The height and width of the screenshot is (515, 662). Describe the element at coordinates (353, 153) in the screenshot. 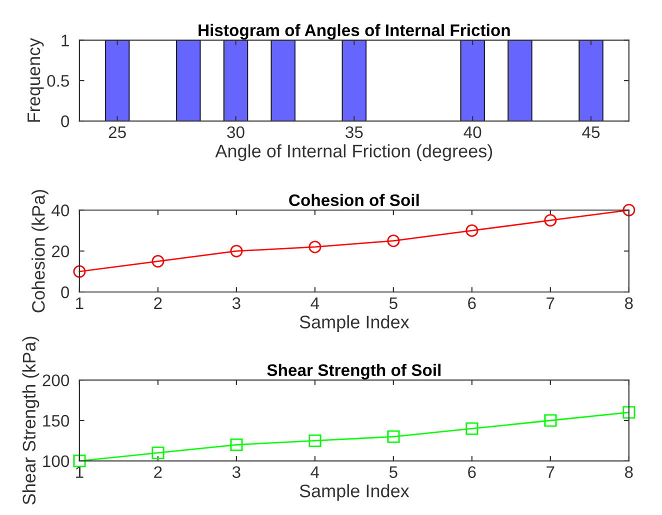

I see `x-axis-title: Angle of Internal Friction (degrees)` at that location.